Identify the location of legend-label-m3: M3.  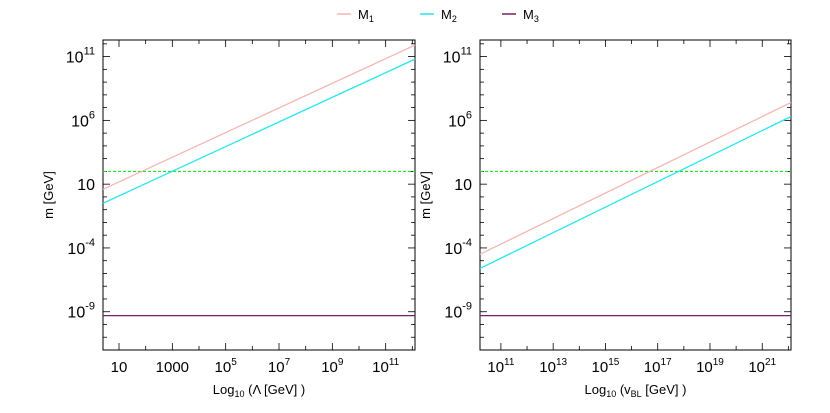
(531, 15).